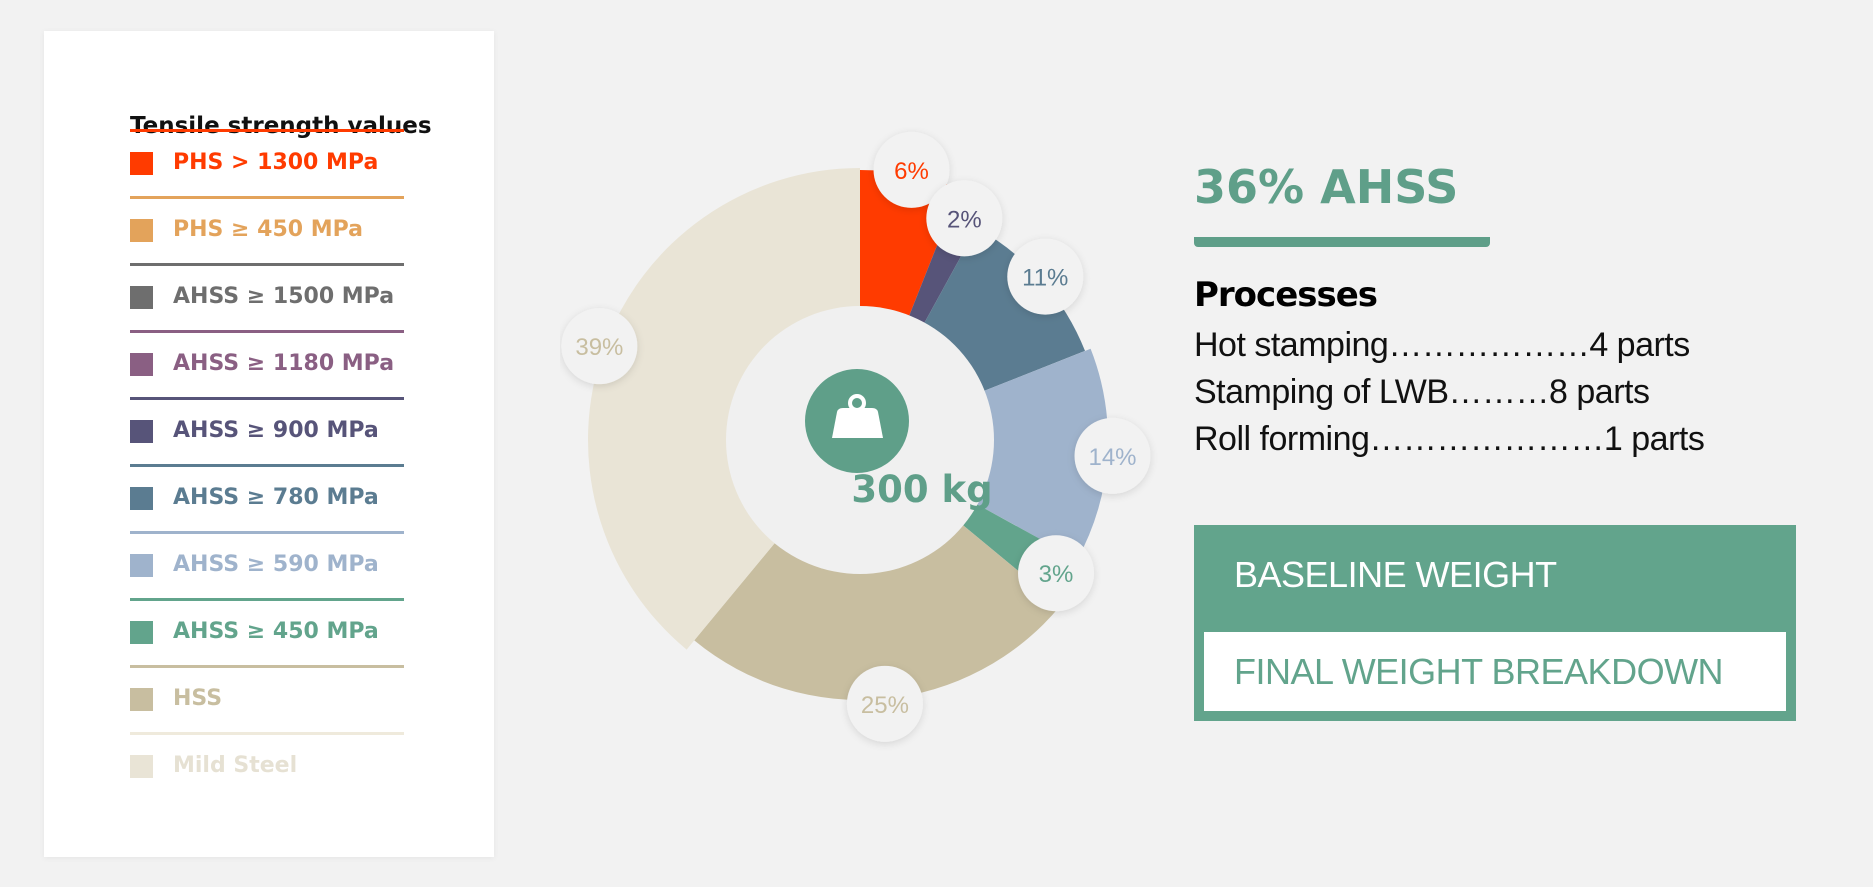 Image resolution: width=1873 pixels, height=887 pixels. Describe the element at coordinates (723, 409) in the screenshot. I see `donut-slice` at that location.